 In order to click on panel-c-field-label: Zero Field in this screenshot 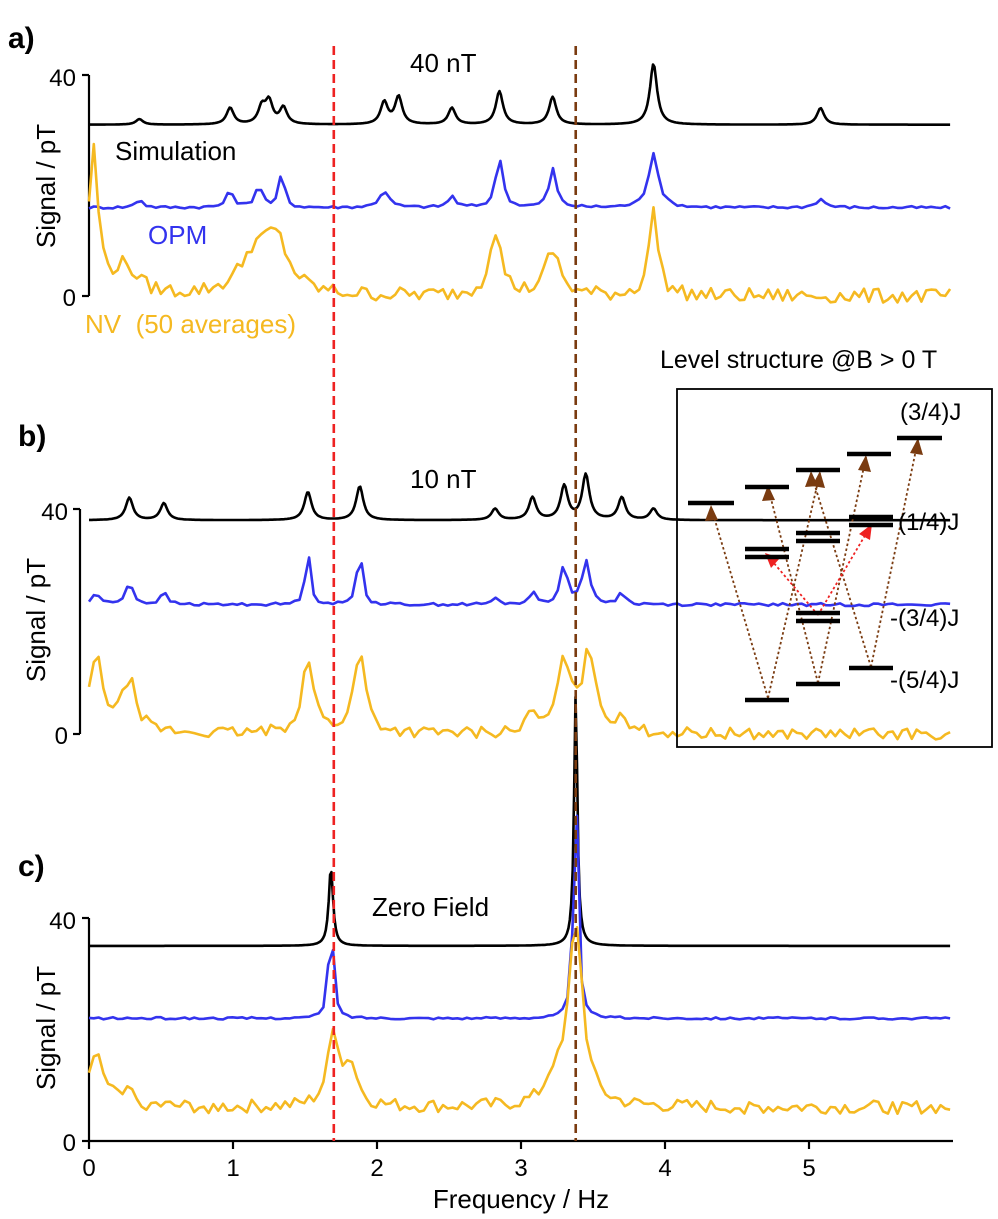, I will do `click(430, 907)`.